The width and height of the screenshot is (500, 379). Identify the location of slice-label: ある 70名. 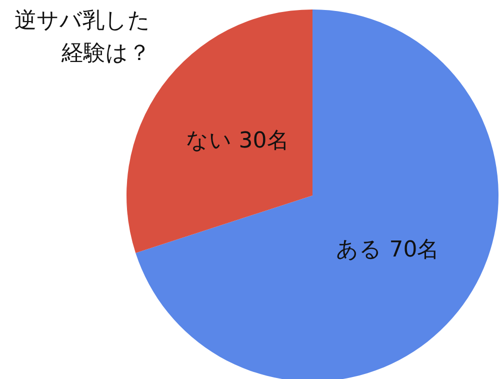
(388, 250).